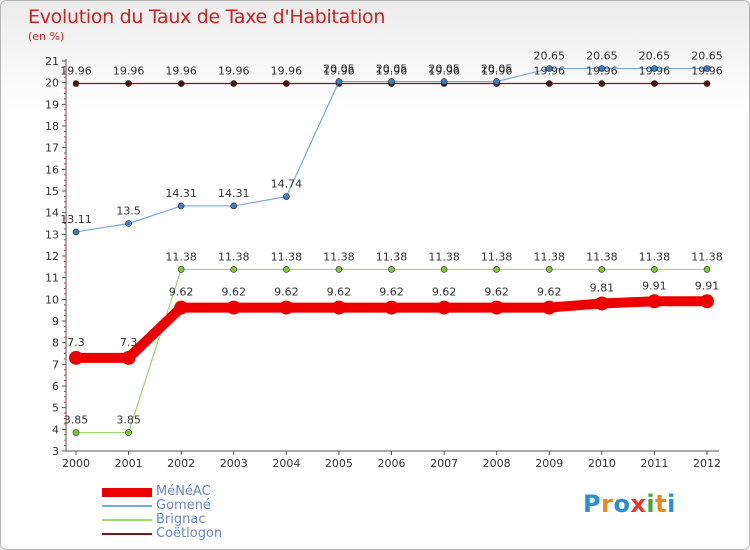 This screenshot has height=550, width=750. Describe the element at coordinates (622, 504) in the screenshot. I see `logo-letter: o` at that location.